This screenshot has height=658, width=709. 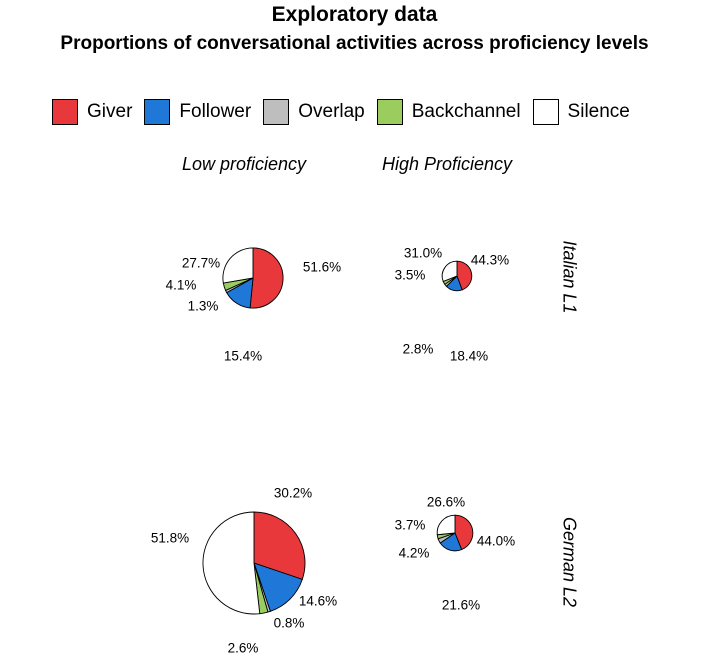 I want to click on legend-swatch-giver, so click(x=65, y=112).